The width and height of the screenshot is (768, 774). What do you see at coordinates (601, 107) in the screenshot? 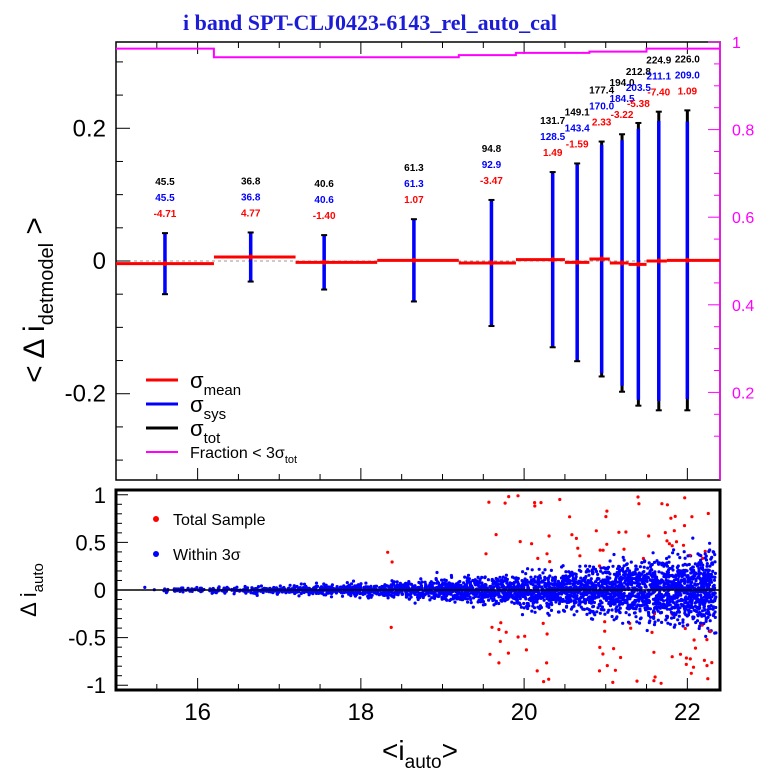
I see `sys-data-label: 170.0` at bounding box center [601, 107].